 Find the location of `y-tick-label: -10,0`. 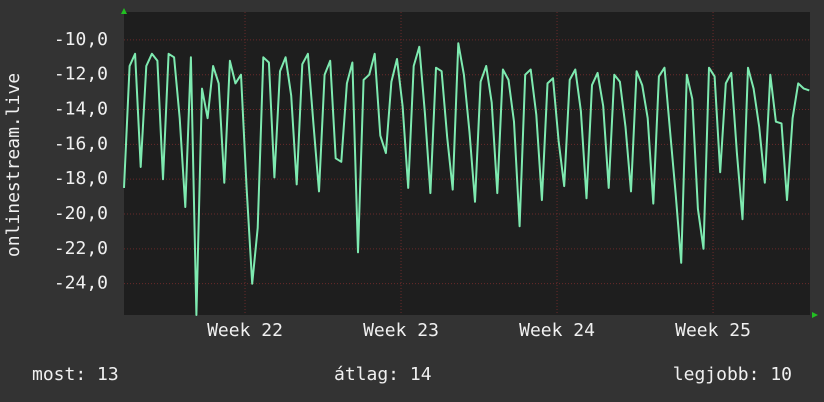

y-tick-label: -10,0 is located at coordinates (81, 39).